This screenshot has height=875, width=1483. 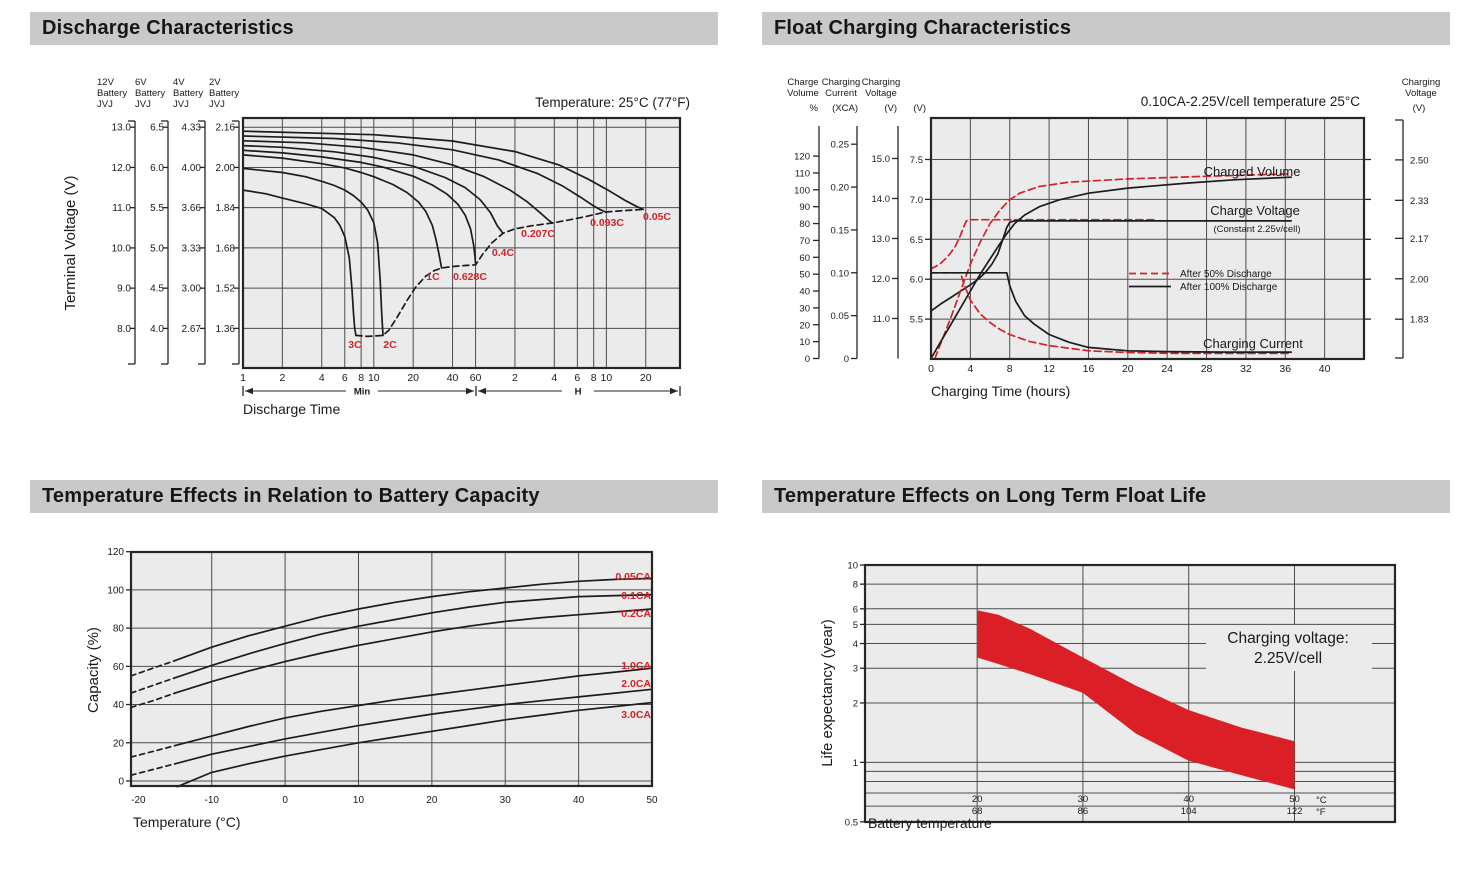 What do you see at coordinates (841, 93) in the screenshot?
I see `svg-text: Current` at bounding box center [841, 93].